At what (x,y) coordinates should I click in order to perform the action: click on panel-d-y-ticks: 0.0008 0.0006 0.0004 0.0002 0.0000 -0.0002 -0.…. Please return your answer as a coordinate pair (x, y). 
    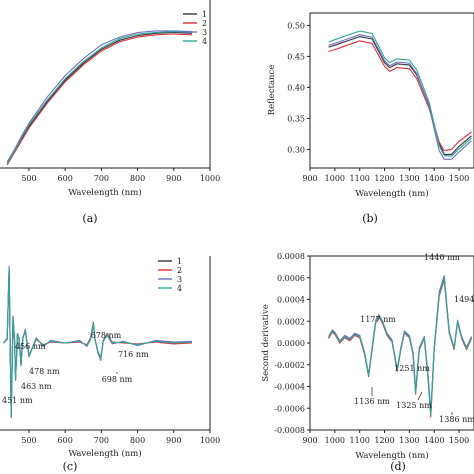
    Looking at the image, I should click on (292, 343).